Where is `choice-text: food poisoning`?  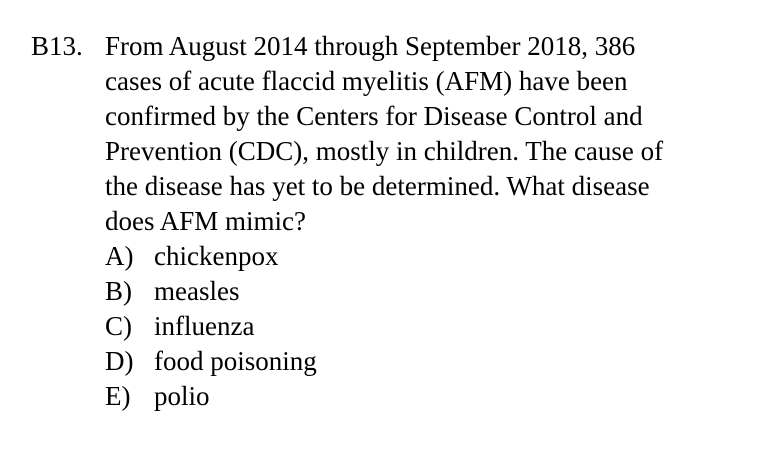 choice-text: food poisoning is located at coordinates (235, 361).